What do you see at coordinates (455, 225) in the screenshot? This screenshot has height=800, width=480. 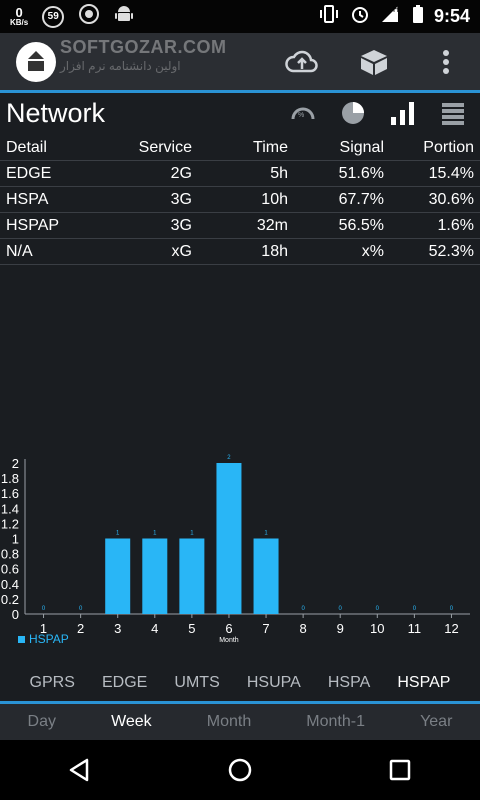 I see `cell-portion: 1.6%` at bounding box center [455, 225].